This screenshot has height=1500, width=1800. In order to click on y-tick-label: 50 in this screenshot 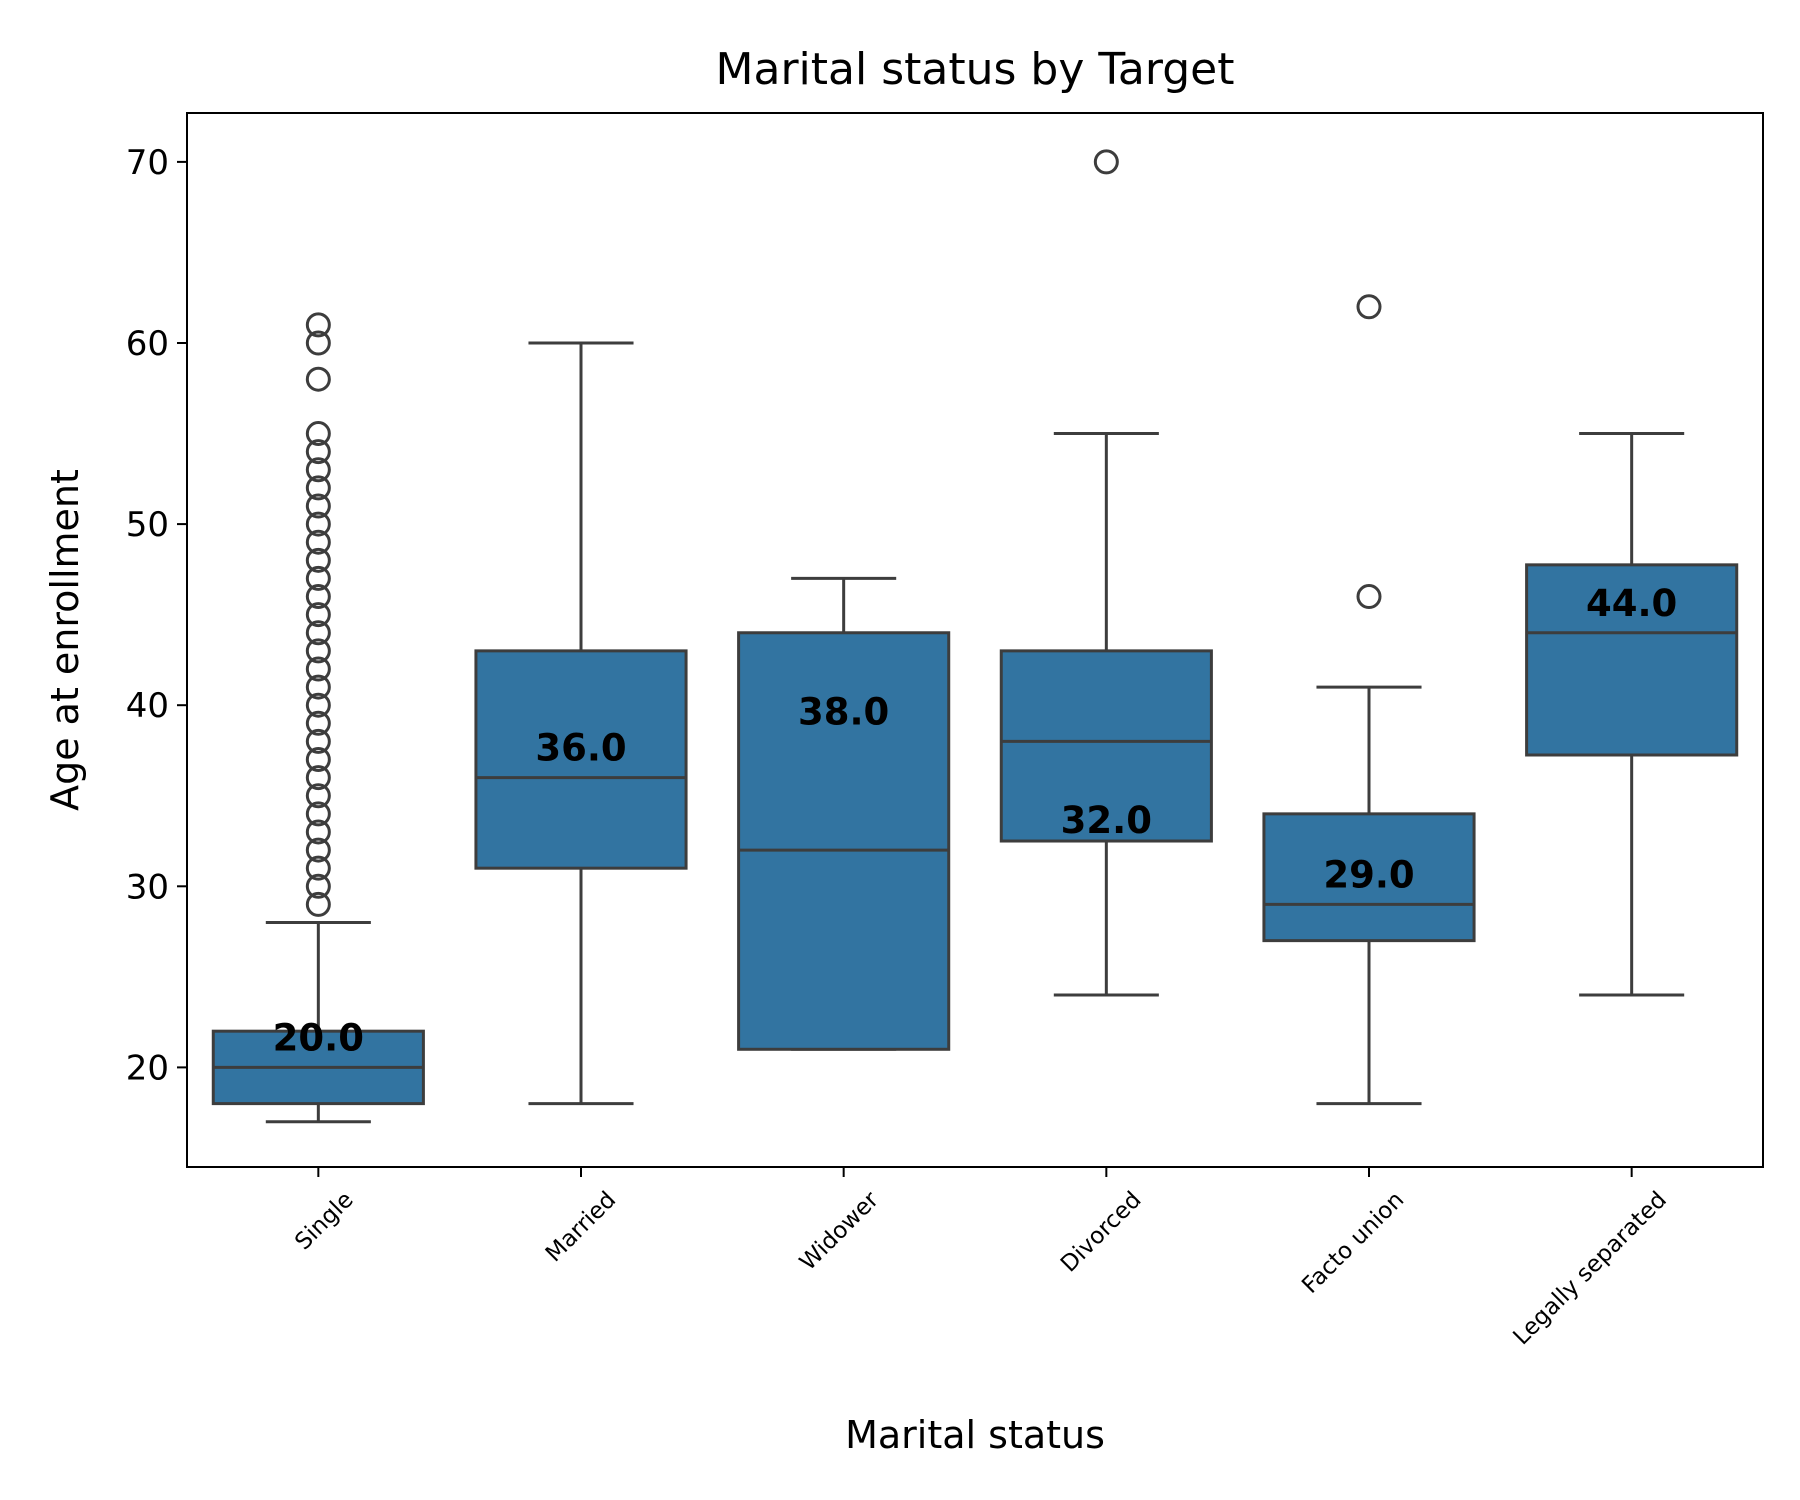, I will do `click(147, 525)`.